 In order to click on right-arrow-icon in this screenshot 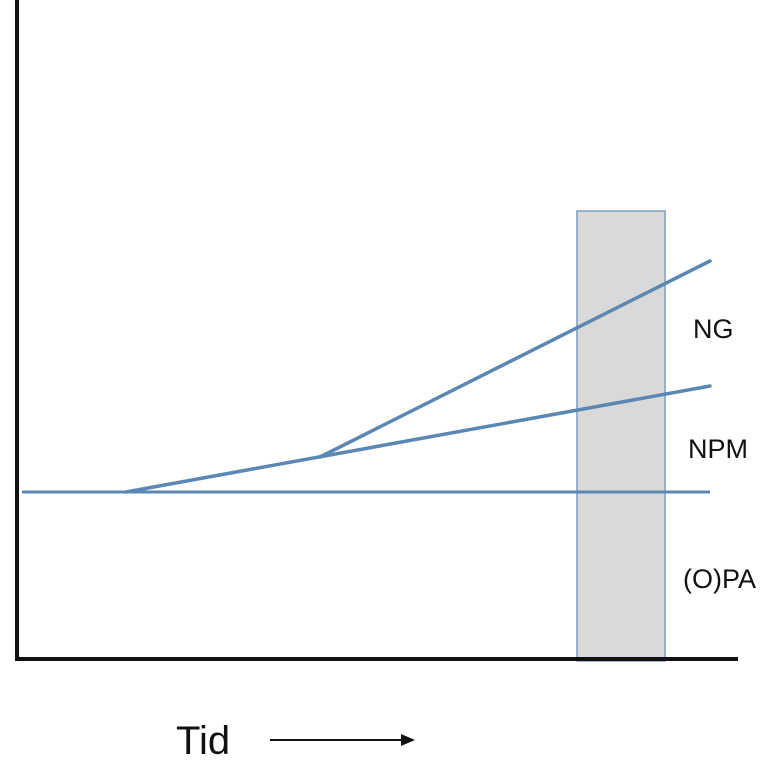, I will do `click(342, 740)`.